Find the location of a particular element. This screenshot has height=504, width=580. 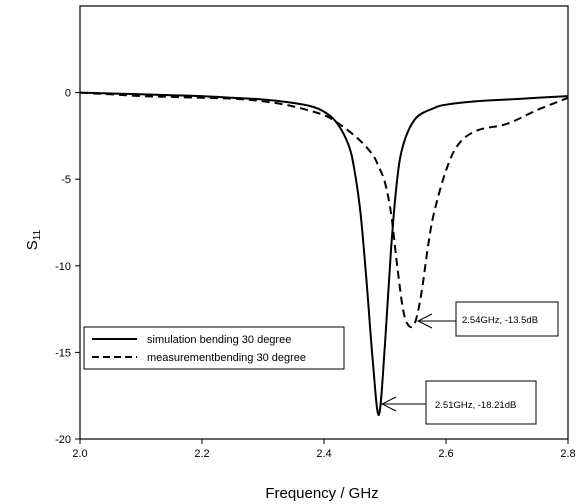

legend-box is located at coordinates (214, 348).